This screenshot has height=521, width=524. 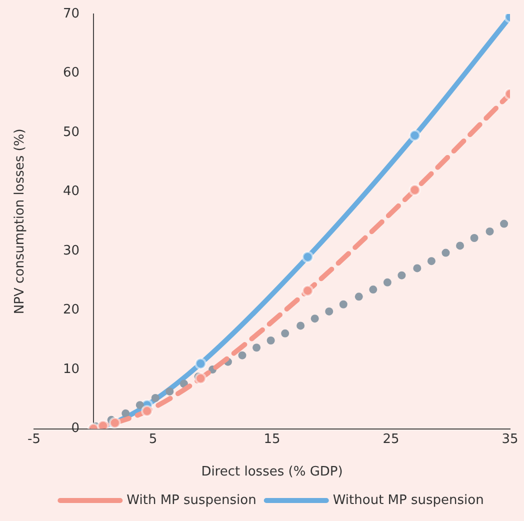 I want to click on x-axis-title: Direct losses (% GDP), so click(x=272, y=472).